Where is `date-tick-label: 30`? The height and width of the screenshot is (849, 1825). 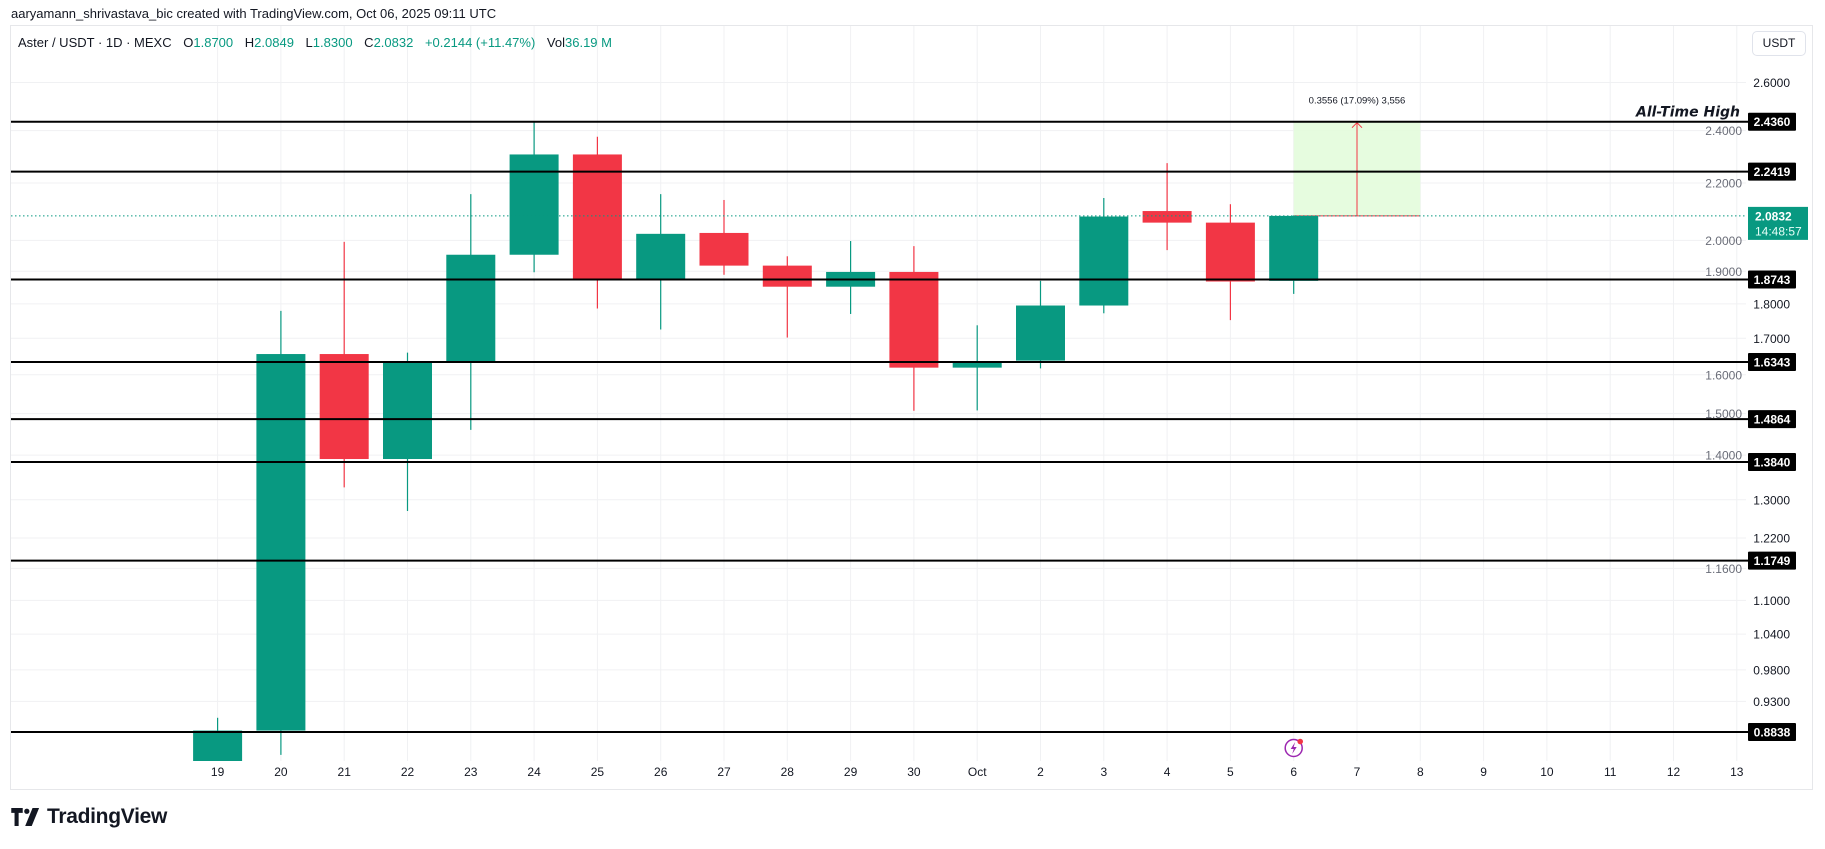
date-tick-label: 30 is located at coordinates (914, 772).